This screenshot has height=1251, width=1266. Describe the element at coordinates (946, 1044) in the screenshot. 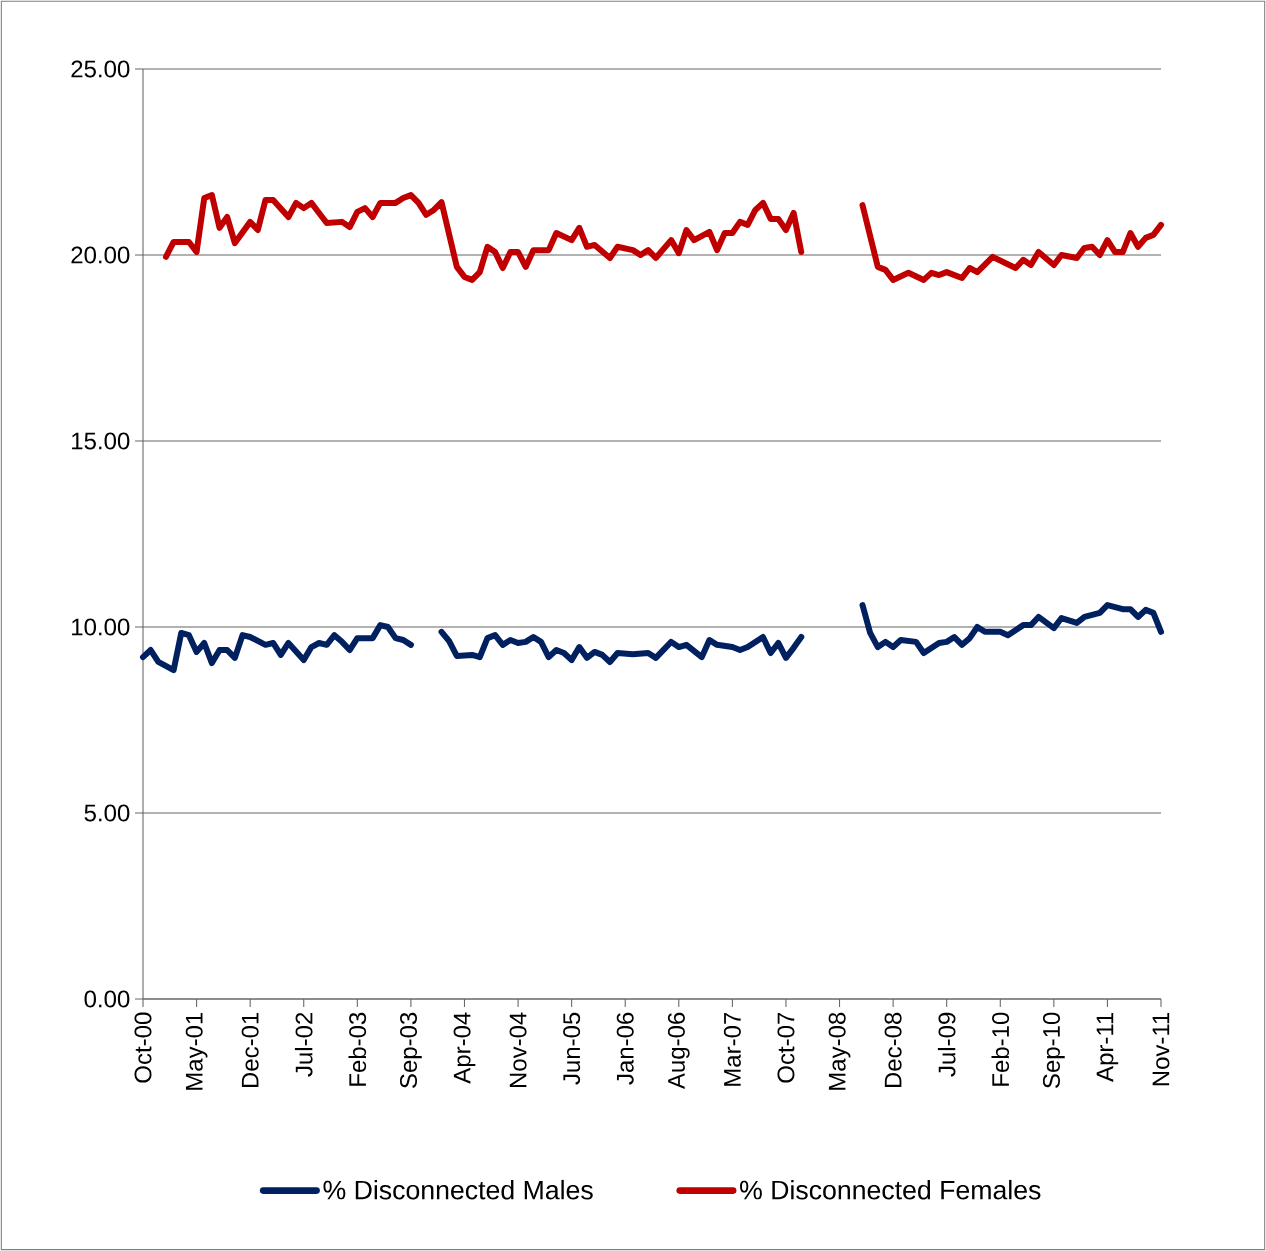

I see `x-tick-label: Jul-09` at that location.